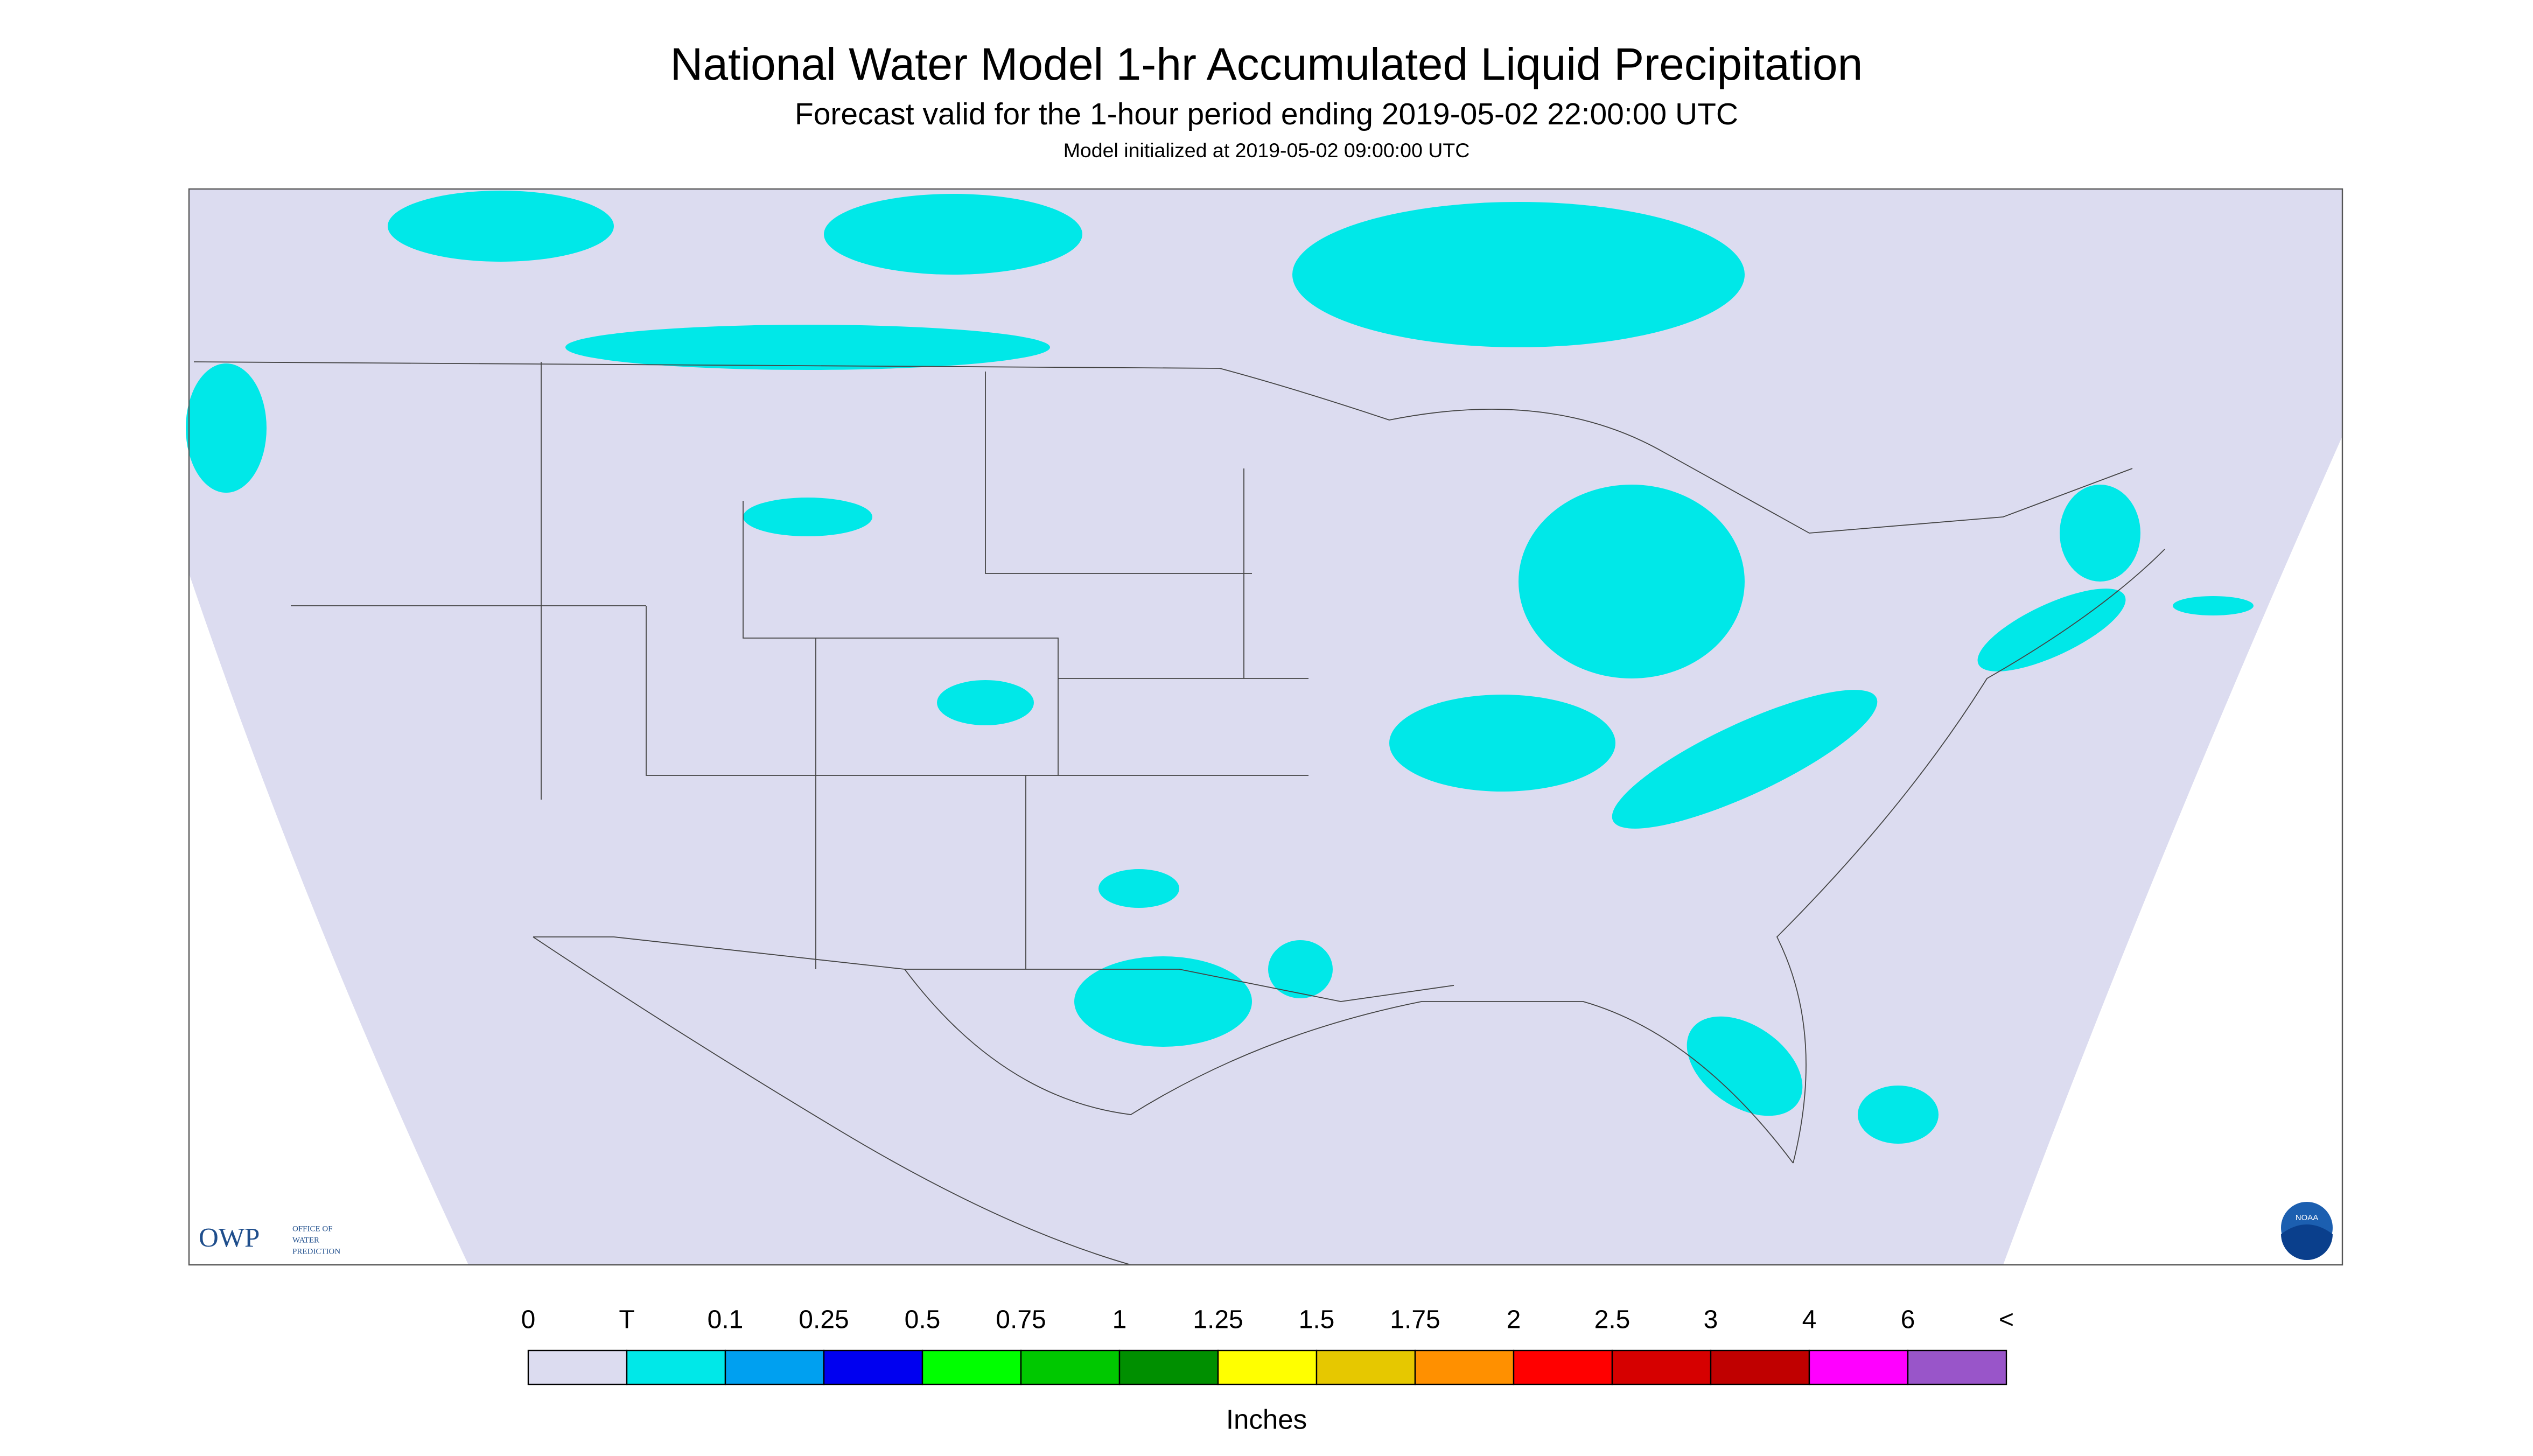 This screenshot has height=1456, width=2533. What do you see at coordinates (627, 1320) in the screenshot?
I see `legend-label: T` at bounding box center [627, 1320].